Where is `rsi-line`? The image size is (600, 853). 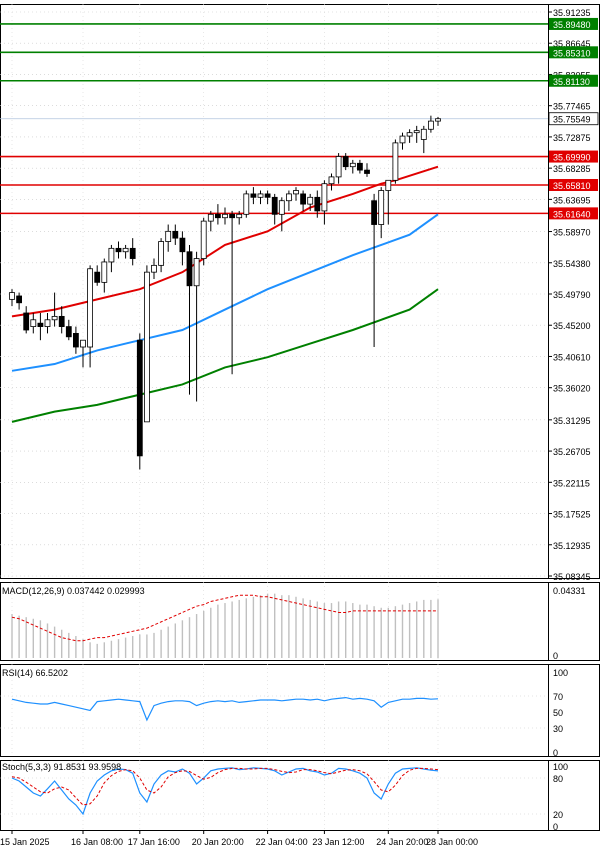
rsi-line is located at coordinates (225, 709).